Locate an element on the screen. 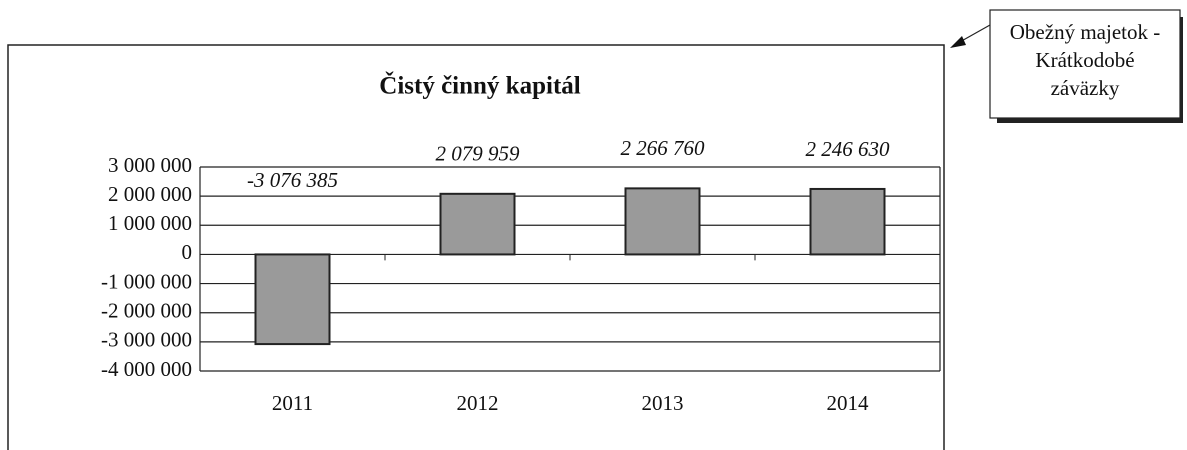 The height and width of the screenshot is (450, 1187). y-tick-label: -2 000 000 is located at coordinates (146, 311).